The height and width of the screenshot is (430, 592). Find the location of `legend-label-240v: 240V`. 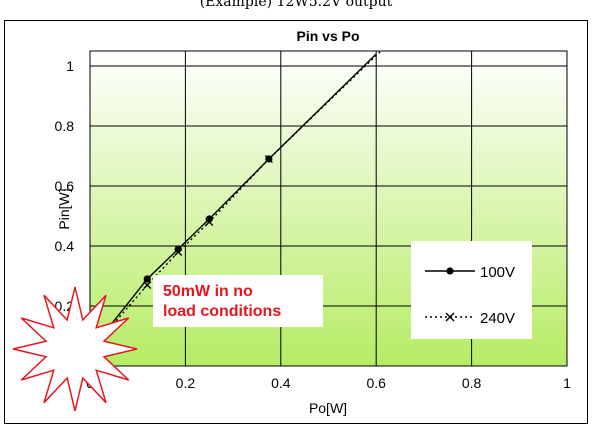

legend-label-240v: 240V is located at coordinates (497, 318).